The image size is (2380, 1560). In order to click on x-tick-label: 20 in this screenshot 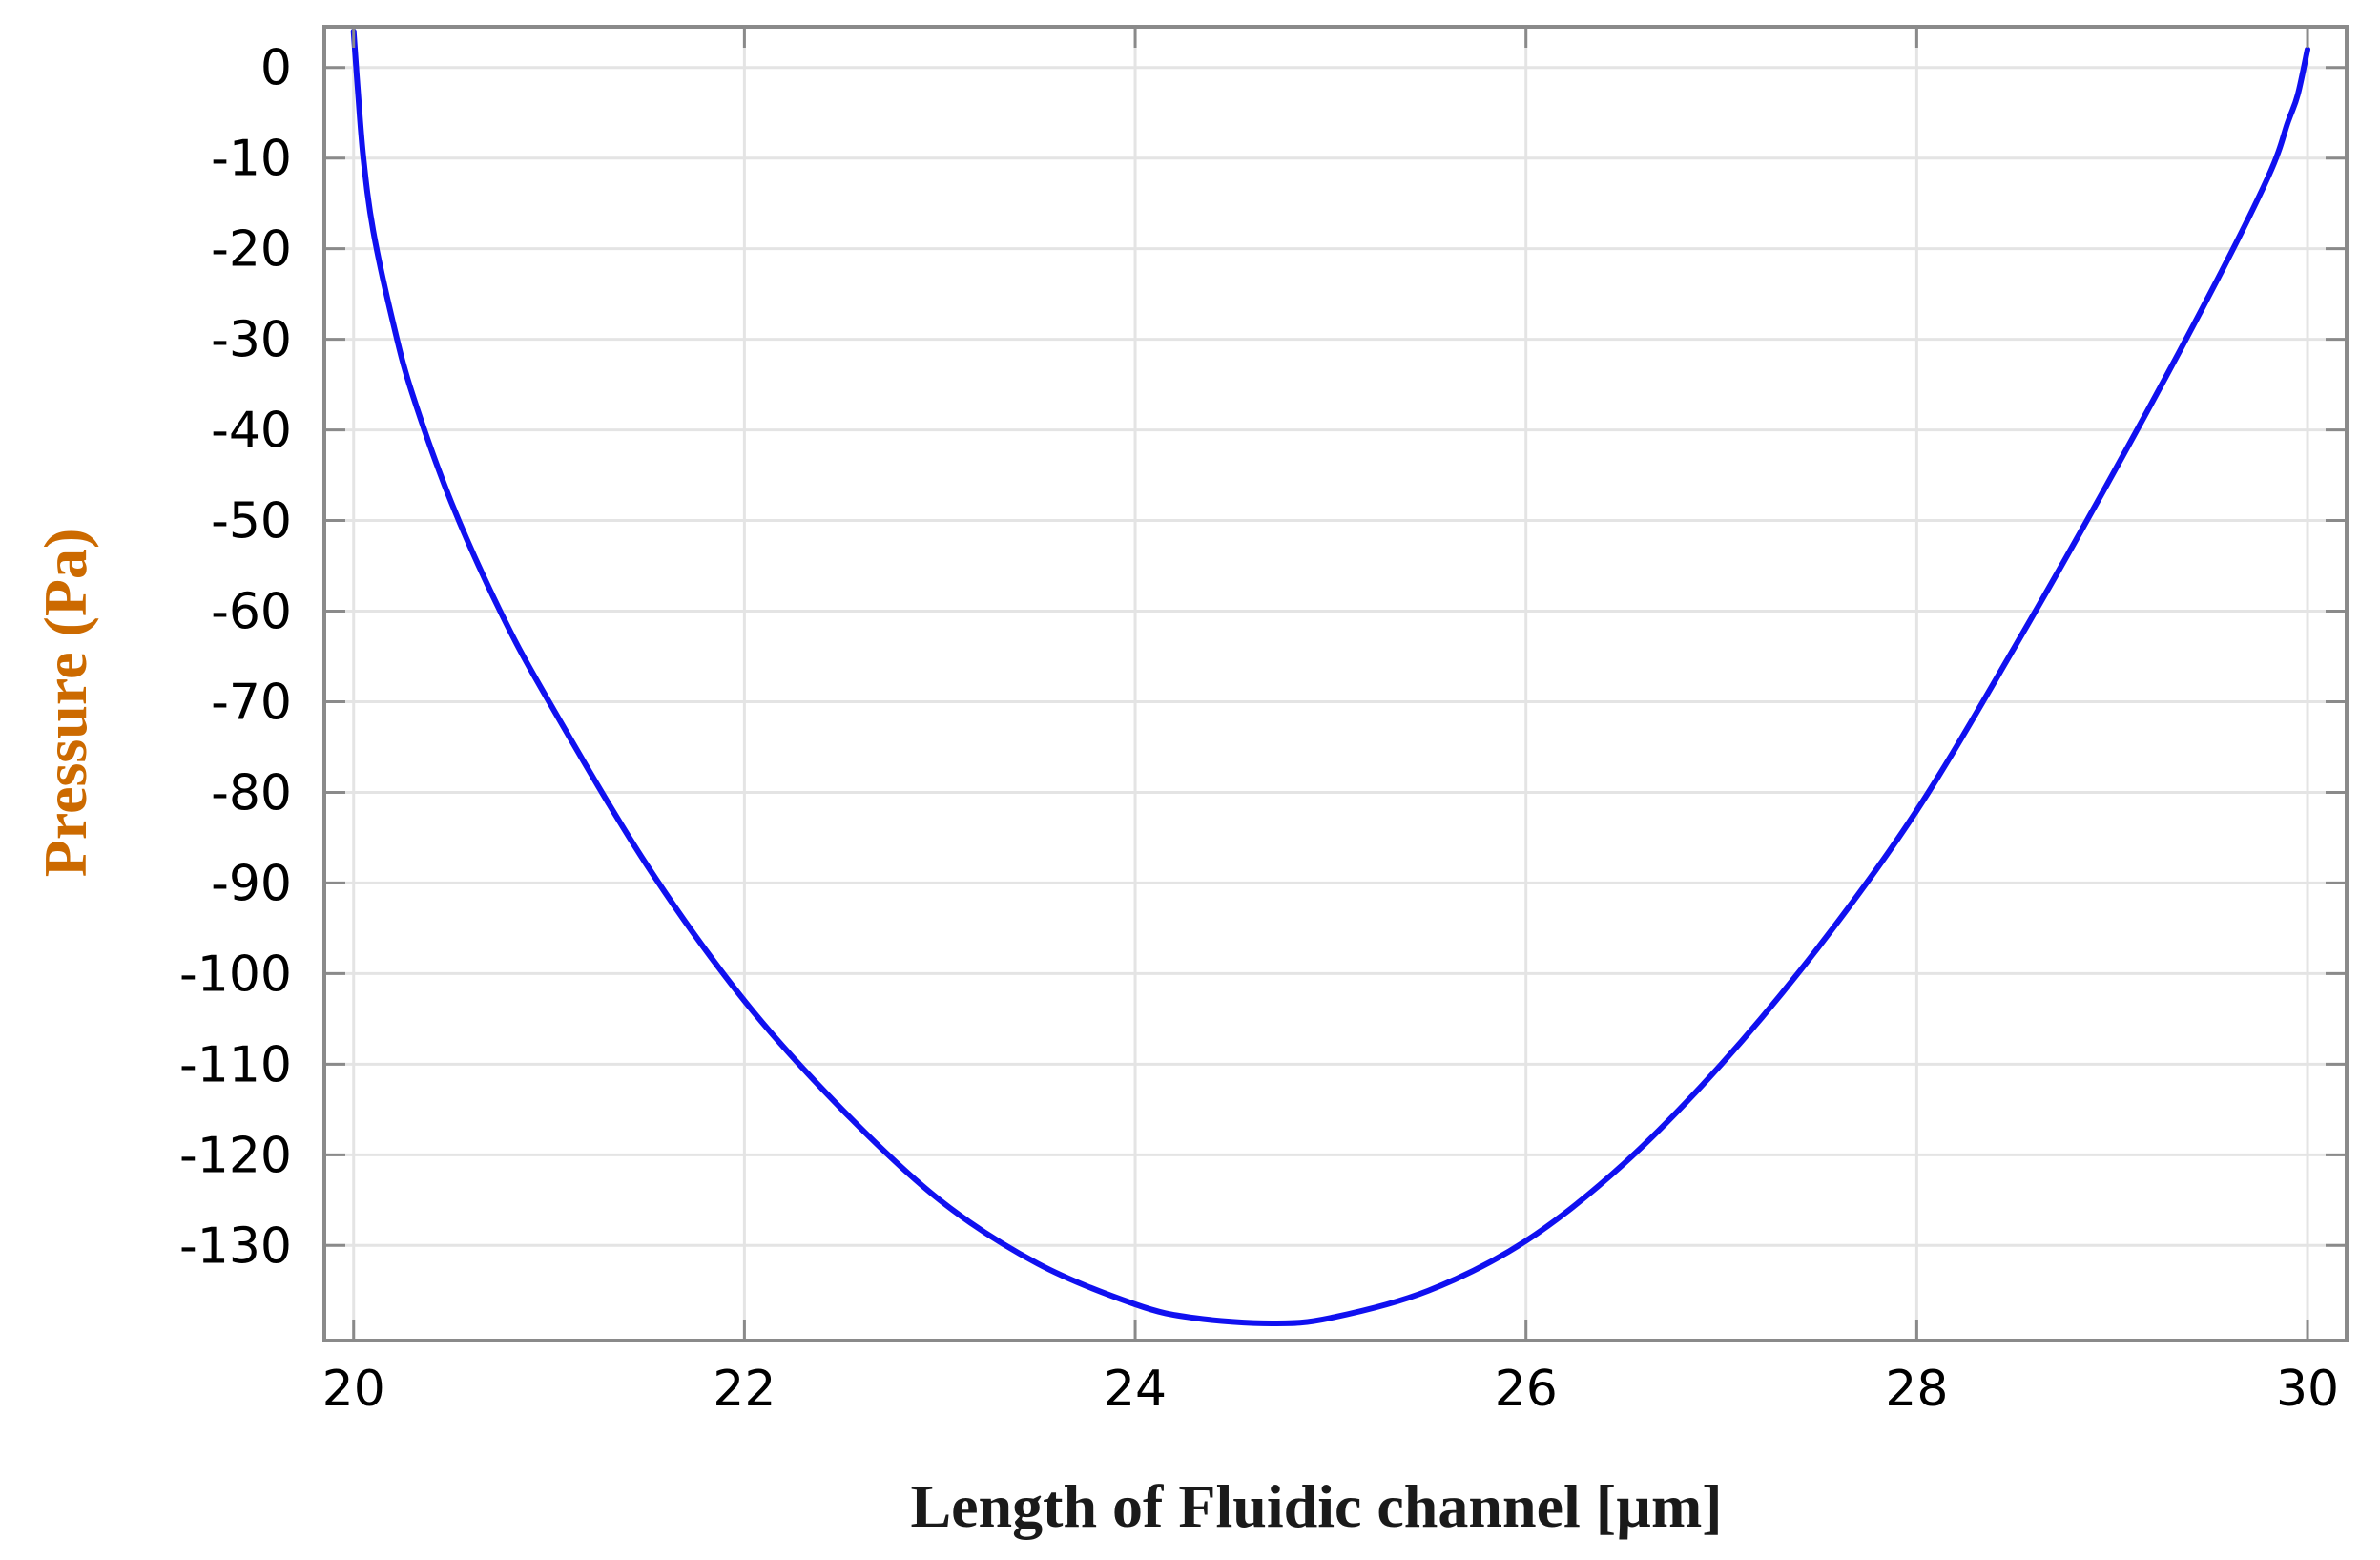, I will do `click(353, 1390)`.